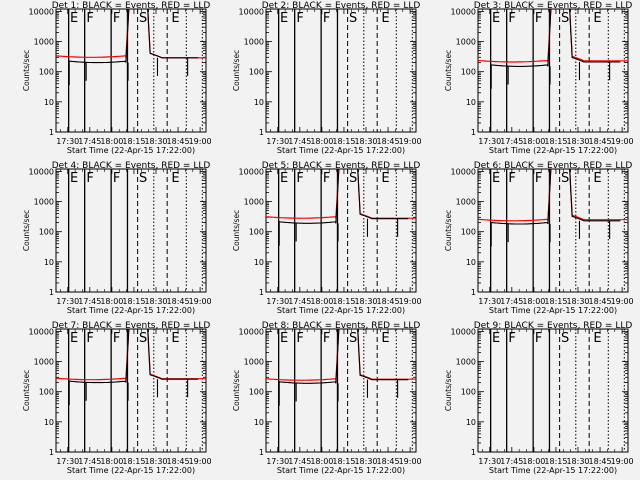  Describe the element at coordinates (131, 326) in the screenshot. I see `panel-title: Det 7: BLACK = Events, RED = LLD` at that location.